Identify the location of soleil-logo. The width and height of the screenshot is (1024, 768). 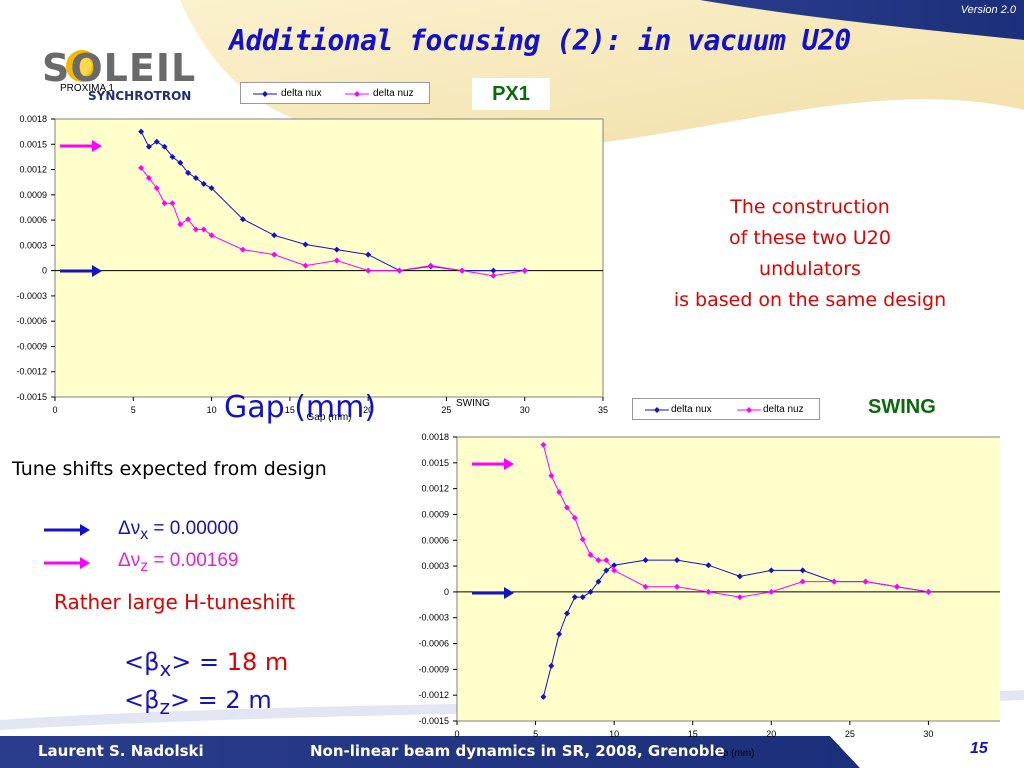
(82, 66).